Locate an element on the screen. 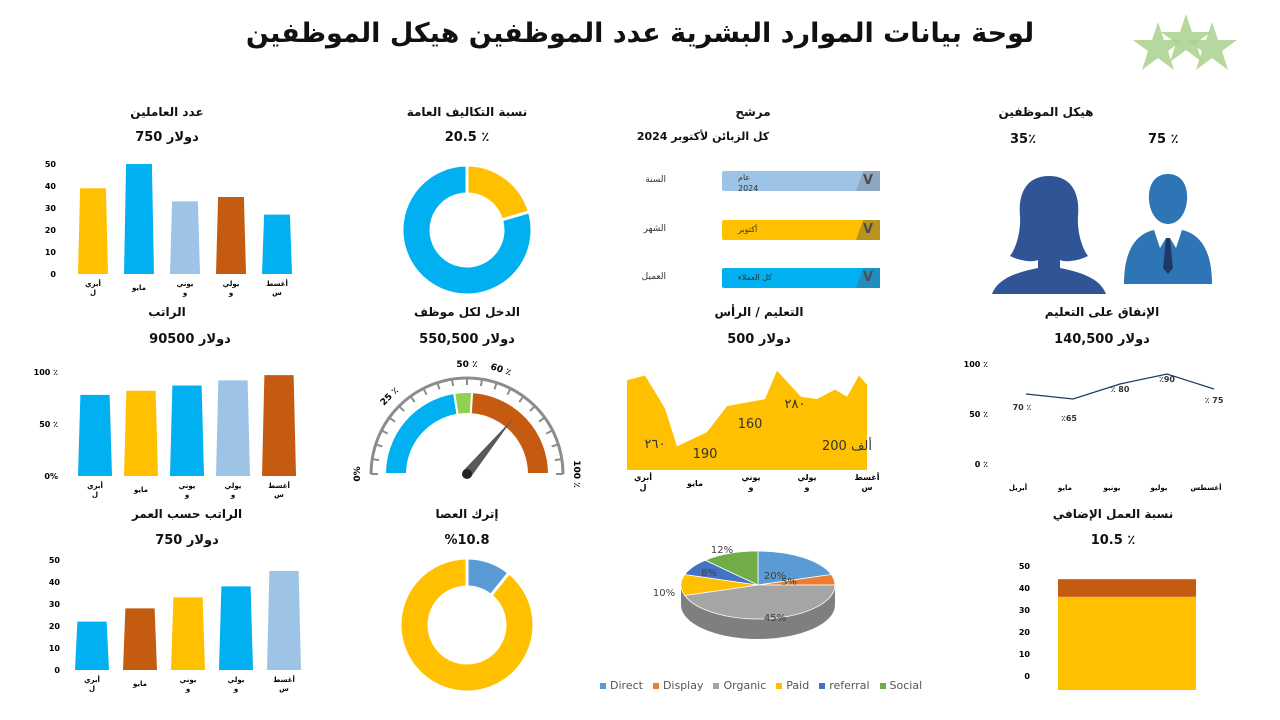 The image size is (1280, 720). customer-dropdown-text: كل العملاء is located at coordinates (755, 277).